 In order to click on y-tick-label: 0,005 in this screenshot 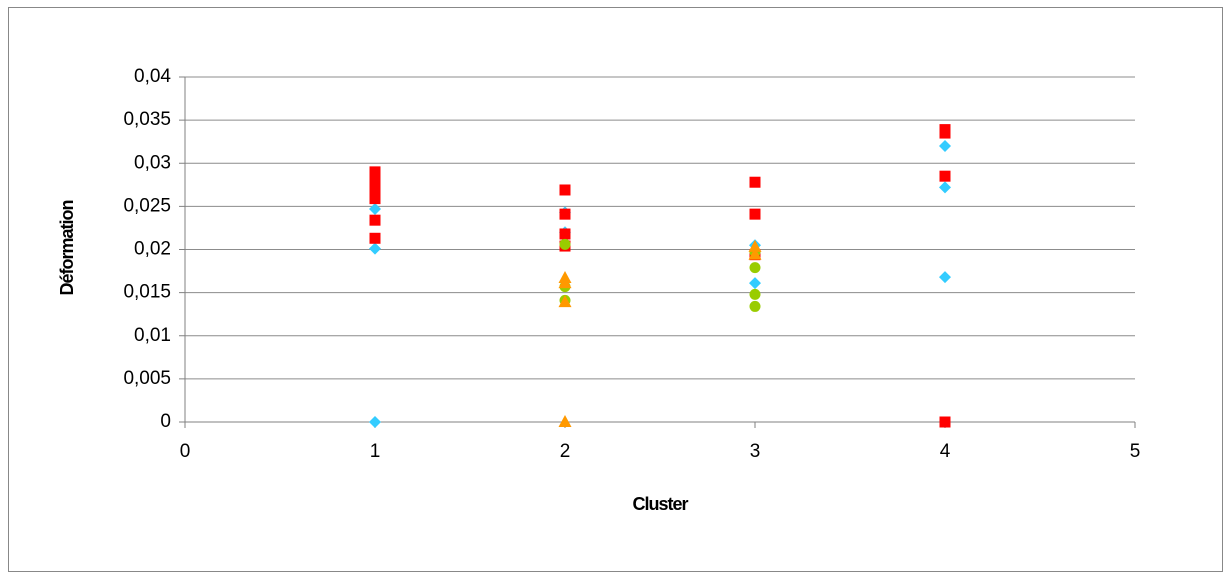, I will do `click(147, 378)`.